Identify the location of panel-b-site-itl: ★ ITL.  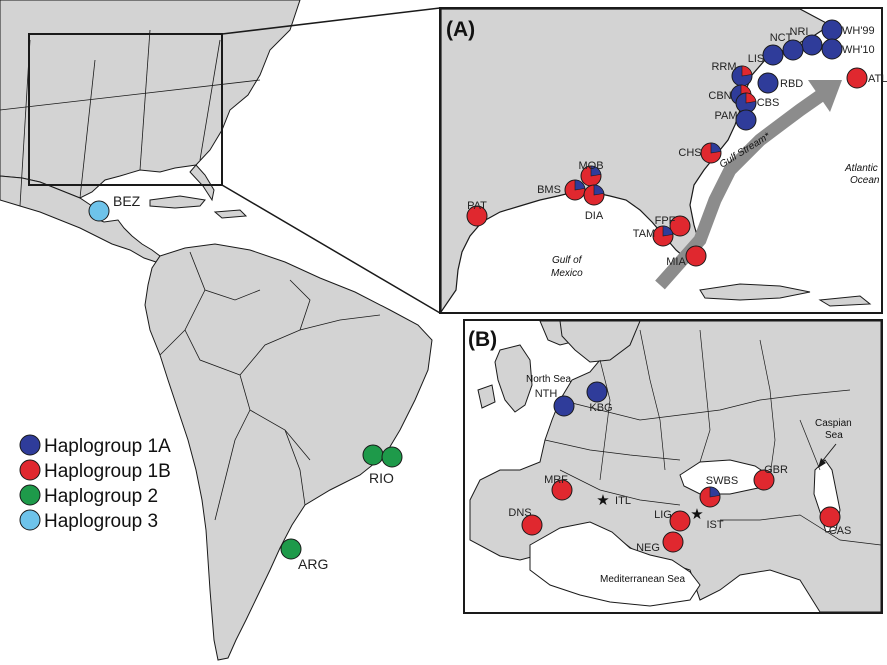
(613, 500).